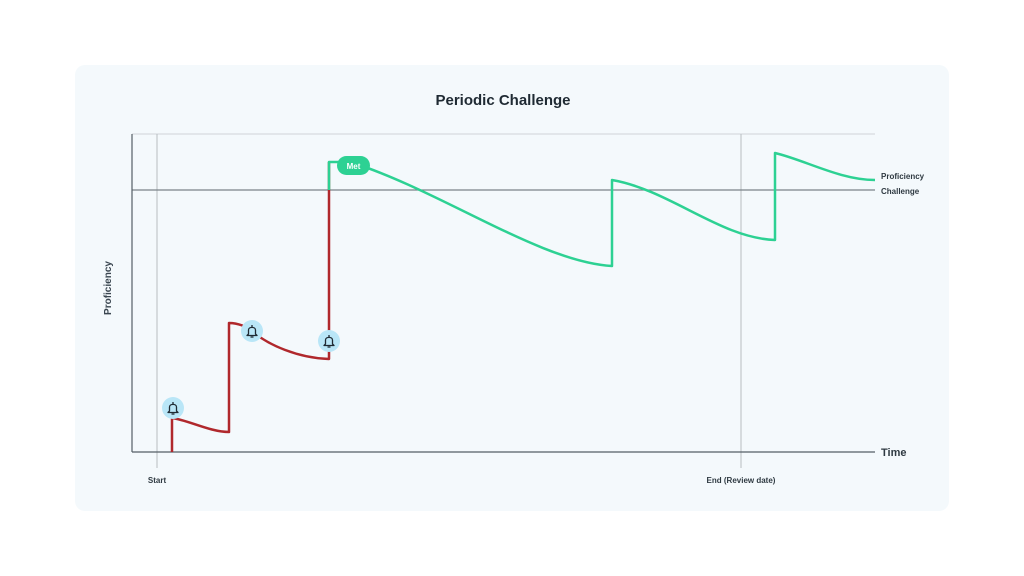  Describe the element at coordinates (108, 288) in the screenshot. I see `y-axis-label: Proficiency` at that location.